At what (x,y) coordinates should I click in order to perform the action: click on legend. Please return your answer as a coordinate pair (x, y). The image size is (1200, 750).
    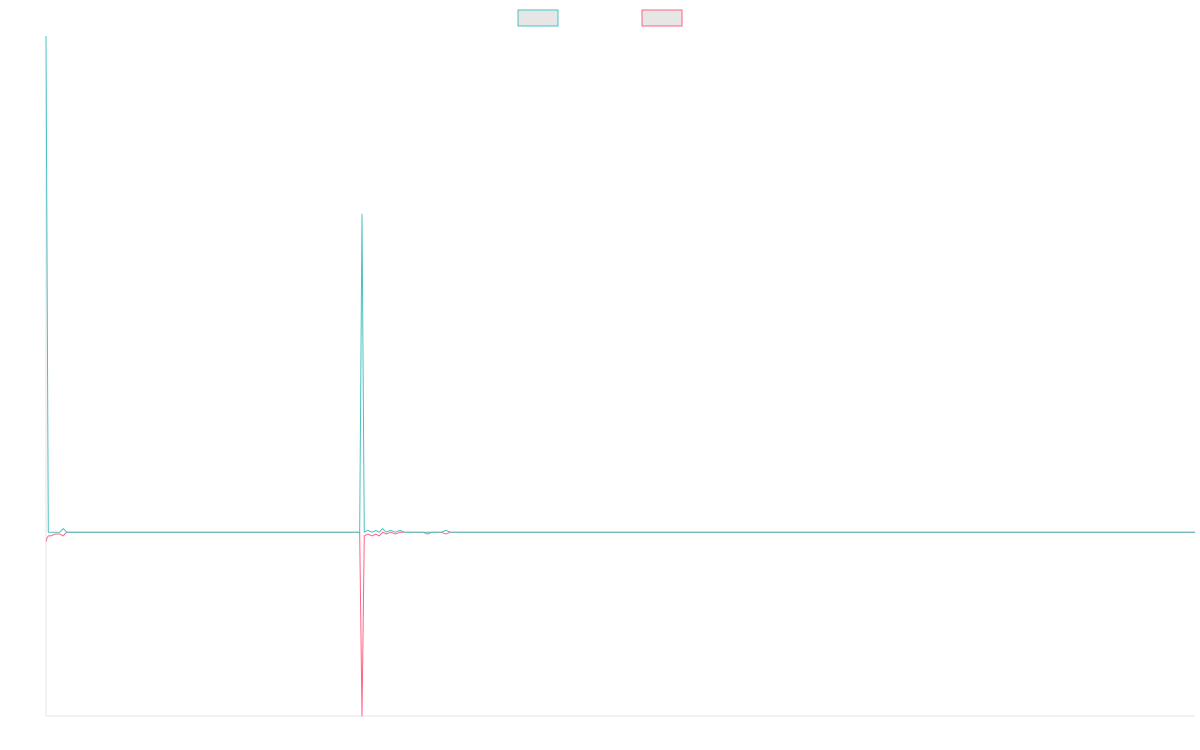
    Looking at the image, I should click on (600, 18).